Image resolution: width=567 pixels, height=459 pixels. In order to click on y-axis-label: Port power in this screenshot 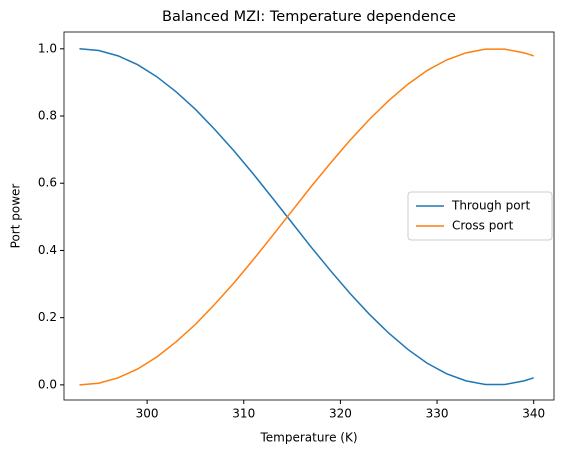, I will do `click(16, 216)`.